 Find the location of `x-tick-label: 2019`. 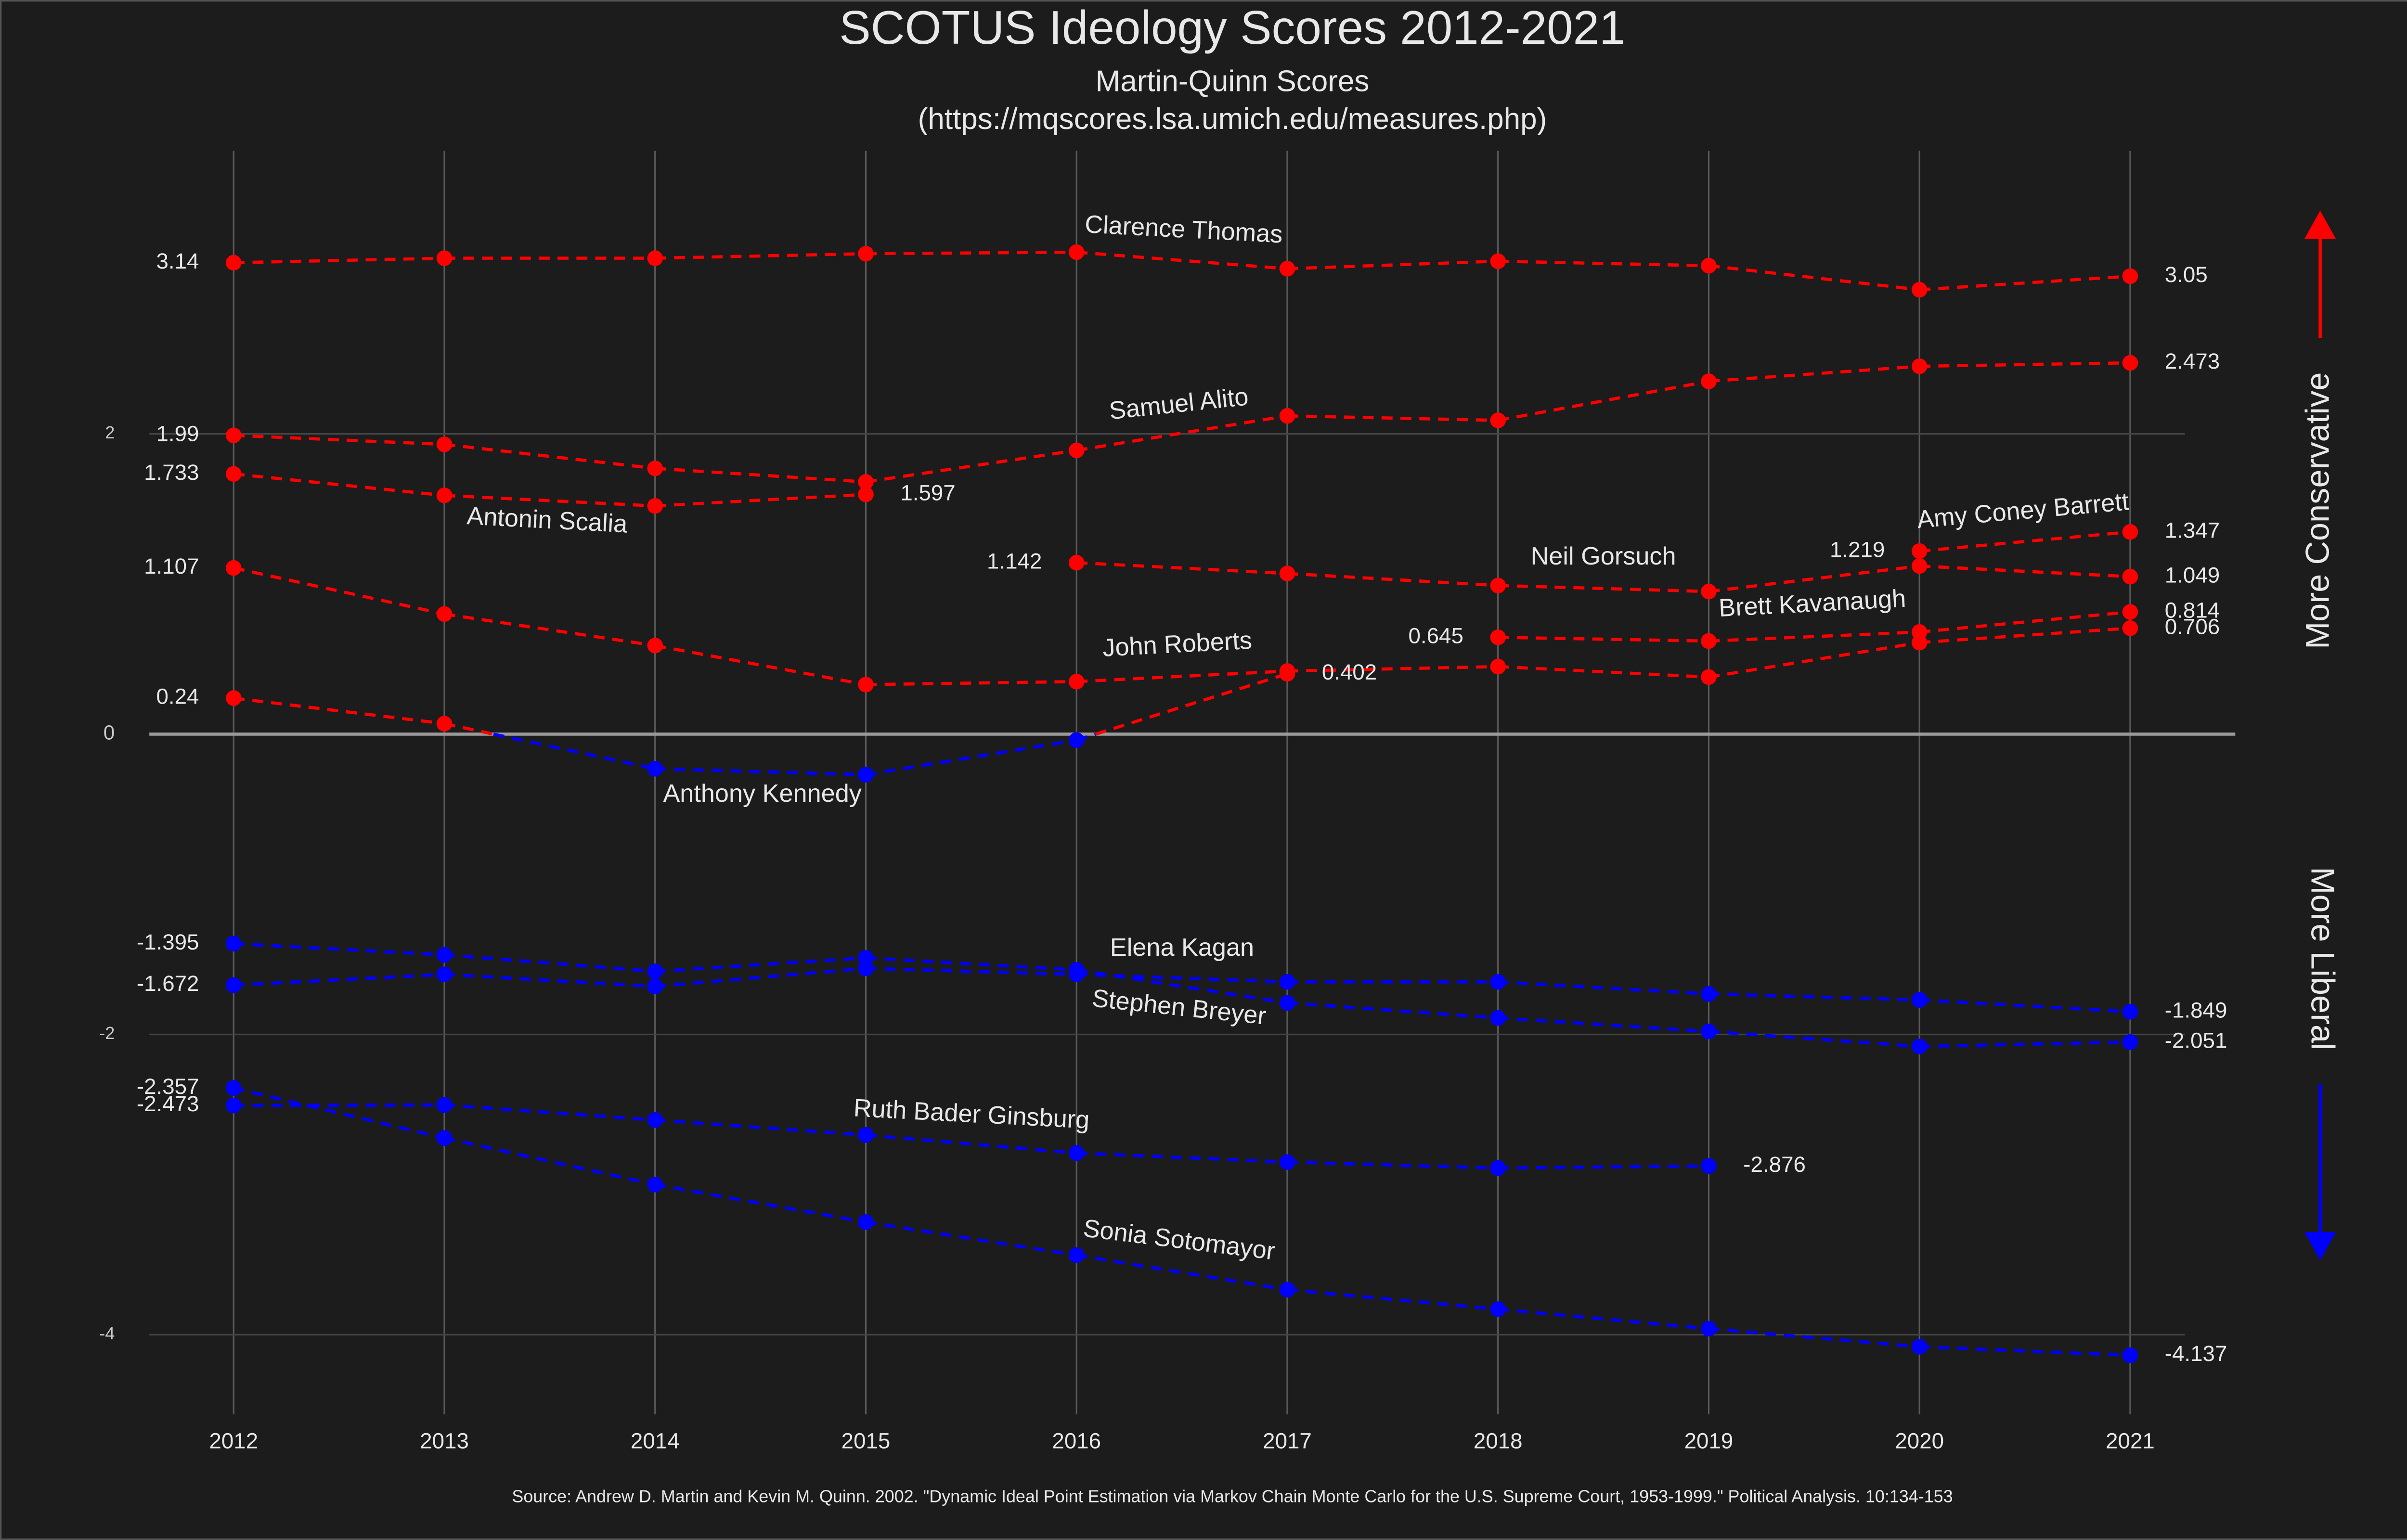

x-tick-label: 2019 is located at coordinates (1709, 1441).